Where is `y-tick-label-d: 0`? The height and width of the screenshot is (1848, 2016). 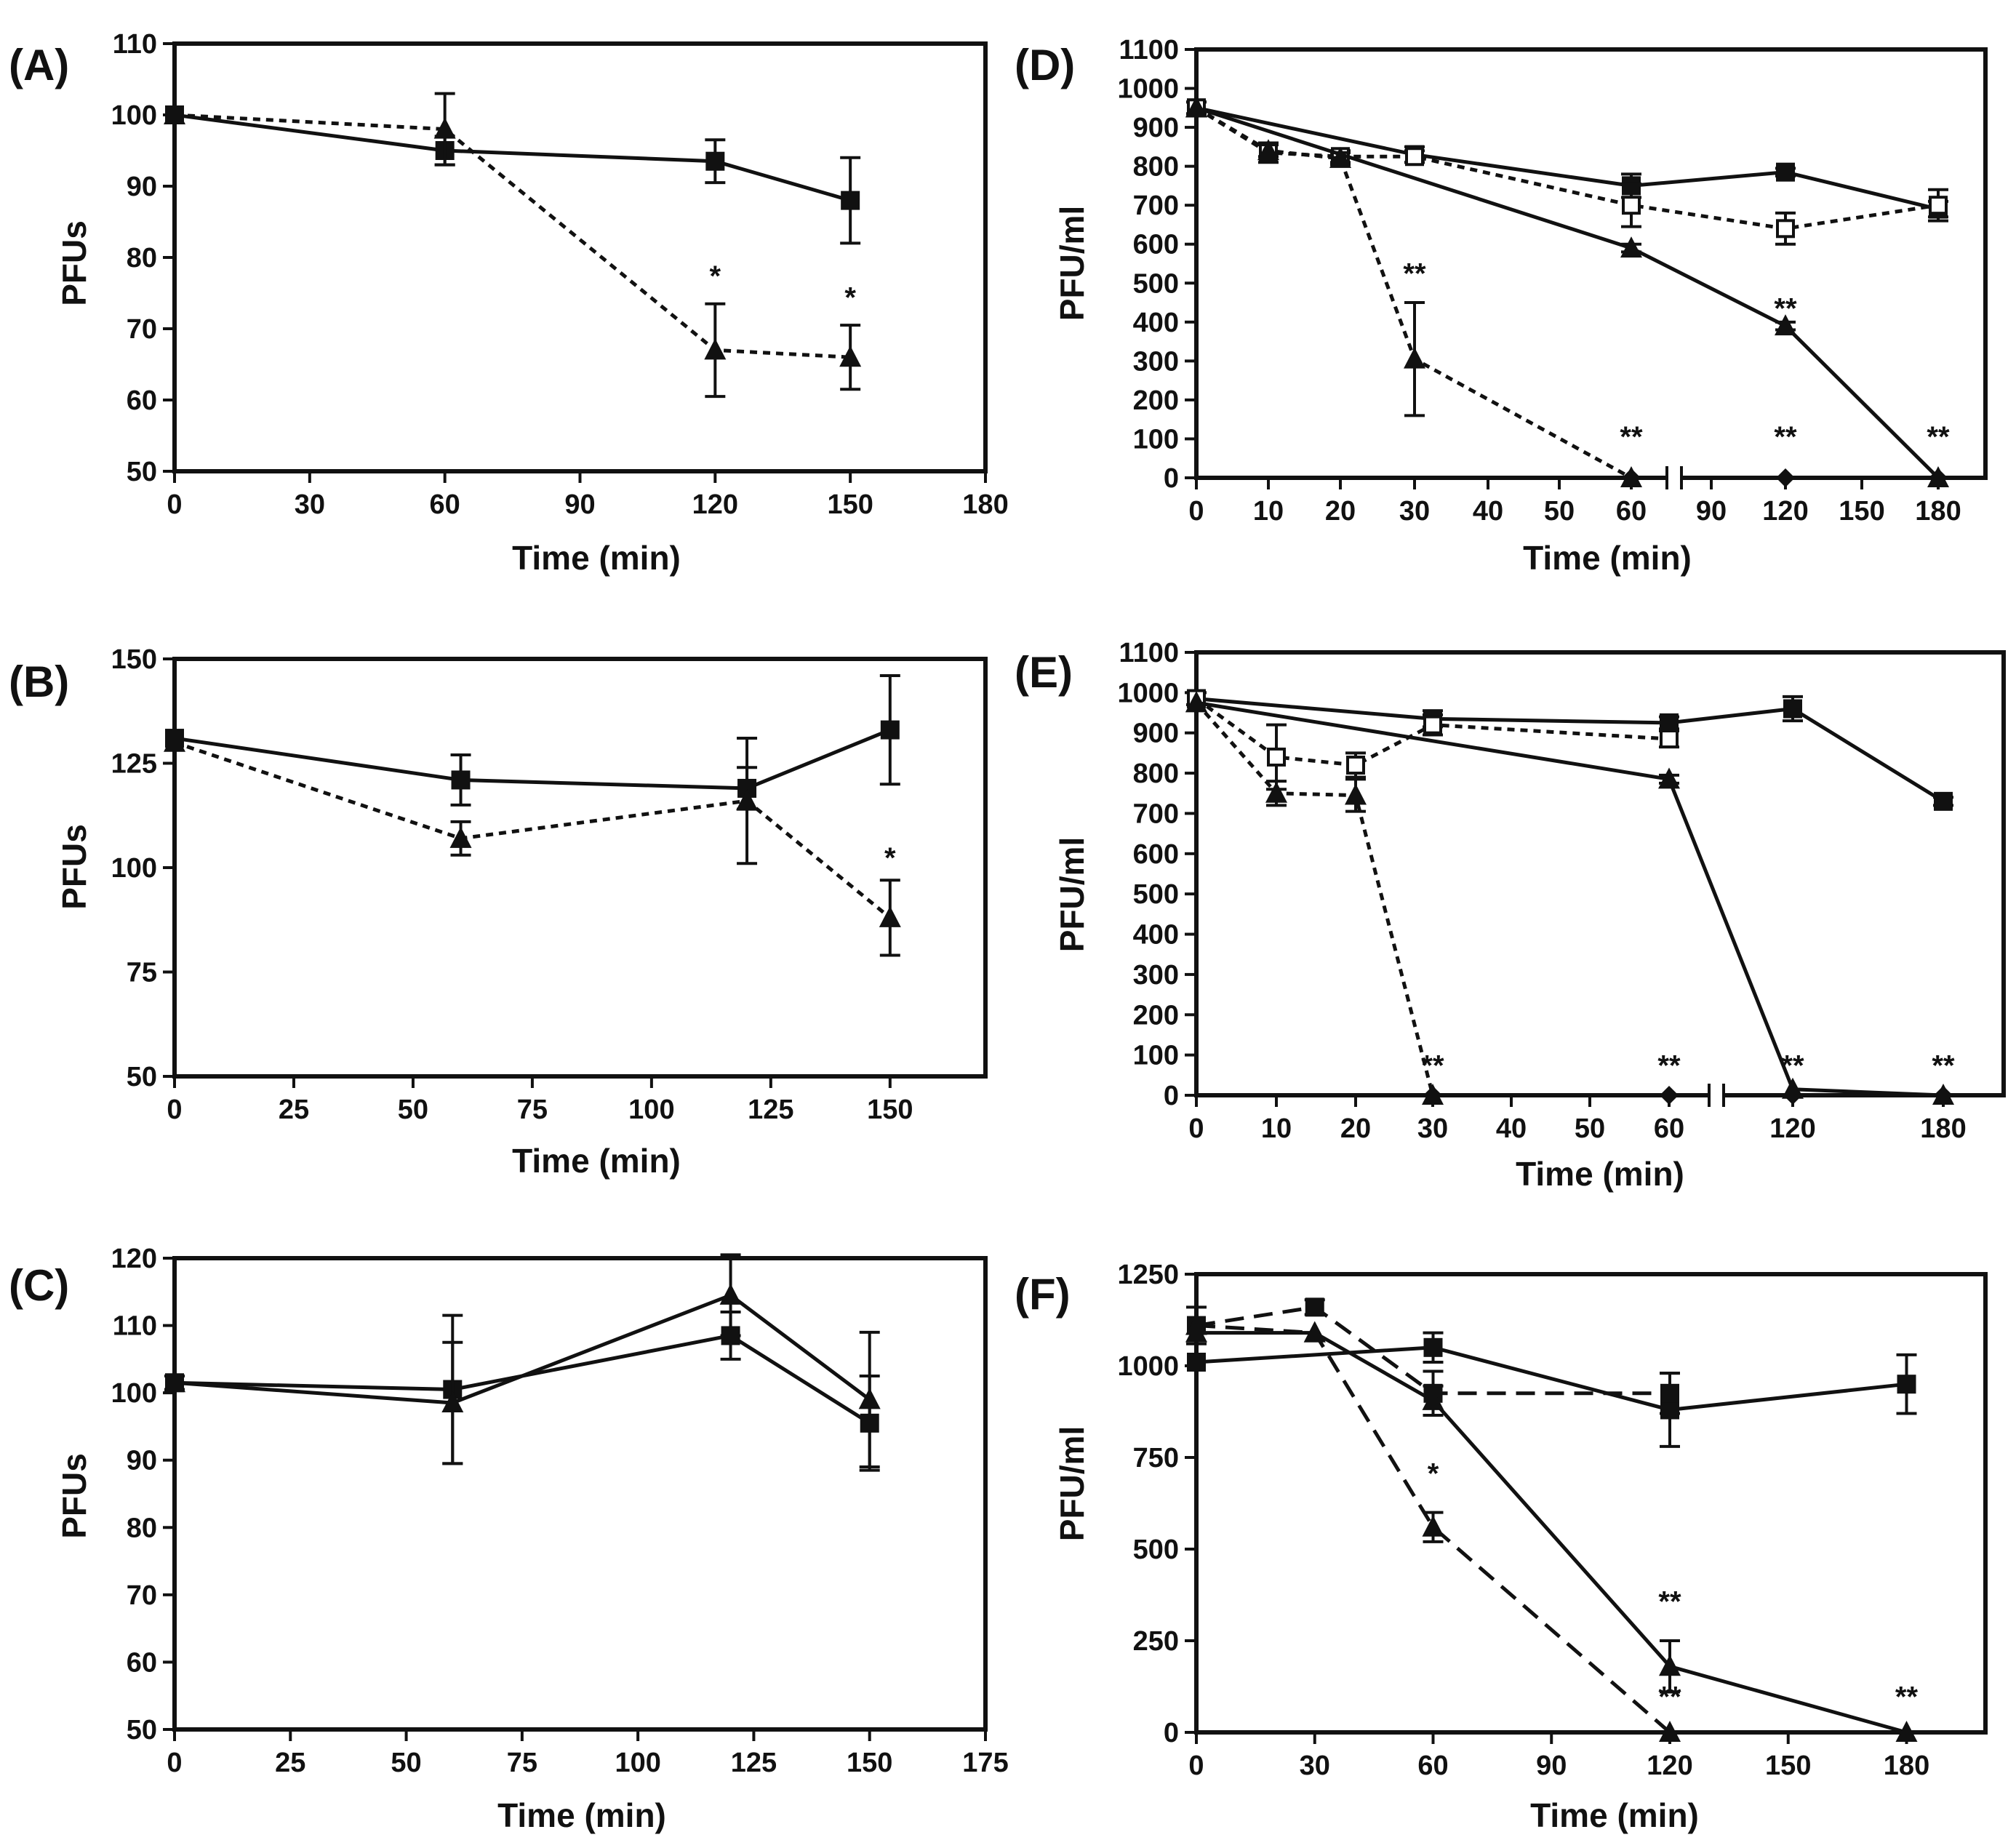
y-tick-label-d: 0 is located at coordinates (1171, 478).